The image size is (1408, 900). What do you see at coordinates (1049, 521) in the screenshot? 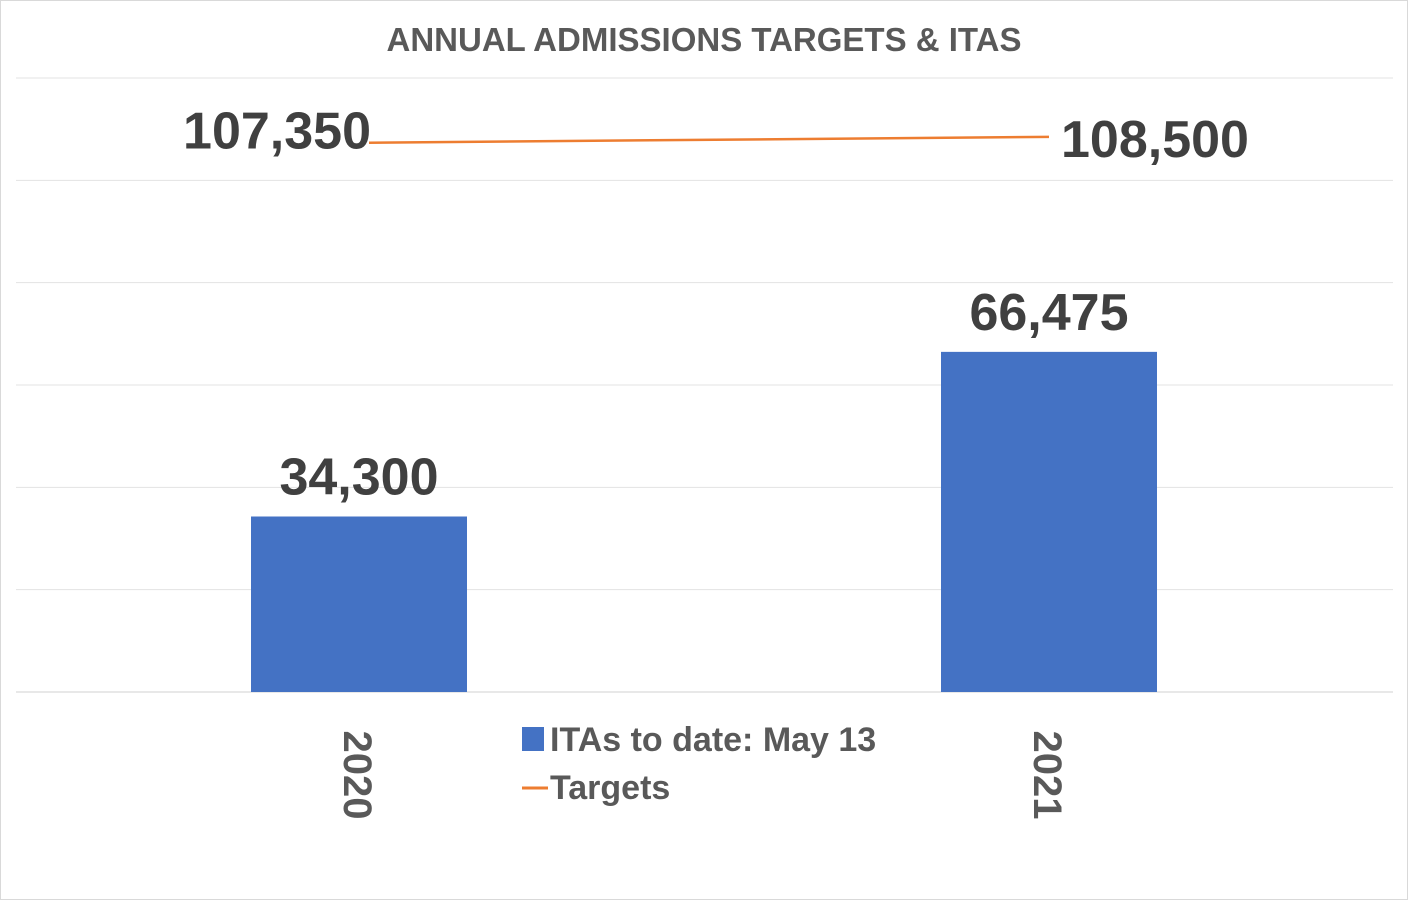
I see `bar-2021` at bounding box center [1049, 521].